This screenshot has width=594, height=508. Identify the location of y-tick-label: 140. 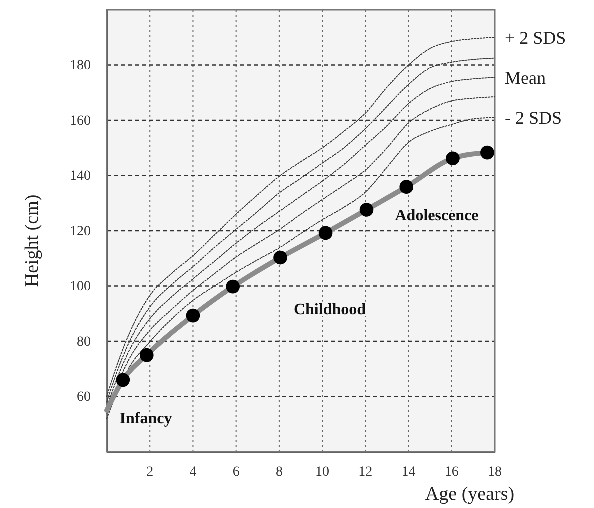
(80, 176).